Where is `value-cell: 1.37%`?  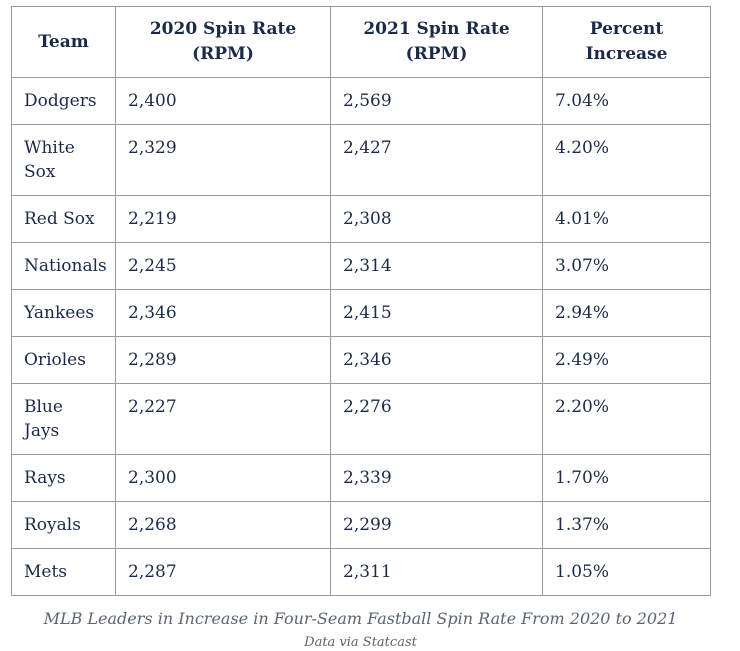 value-cell: 1.37% is located at coordinates (626, 525).